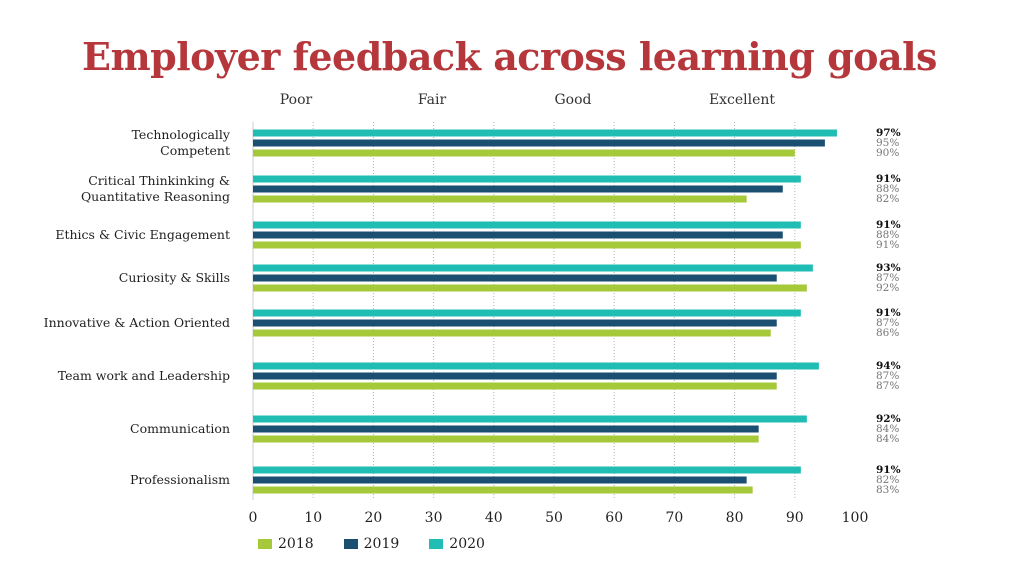  What do you see at coordinates (434, 518) in the screenshot?
I see `x-tick-label-30: 30` at bounding box center [434, 518].